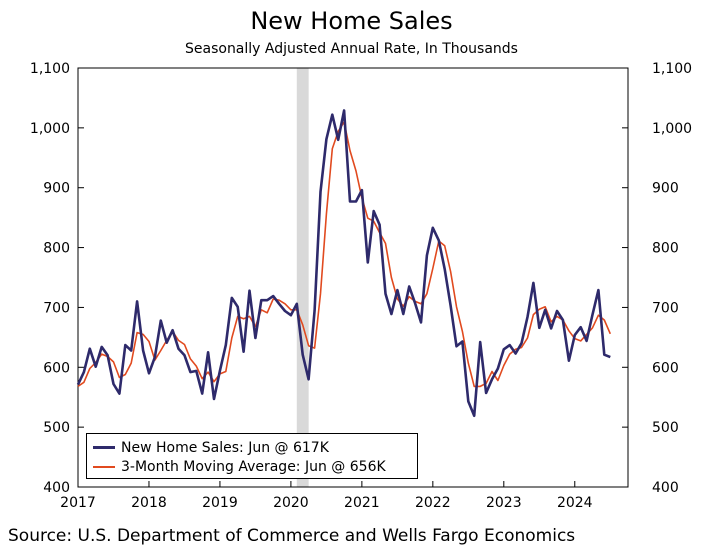  Describe the element at coordinates (504, 503) in the screenshot. I see `x-tick-label: 2023` at that location.